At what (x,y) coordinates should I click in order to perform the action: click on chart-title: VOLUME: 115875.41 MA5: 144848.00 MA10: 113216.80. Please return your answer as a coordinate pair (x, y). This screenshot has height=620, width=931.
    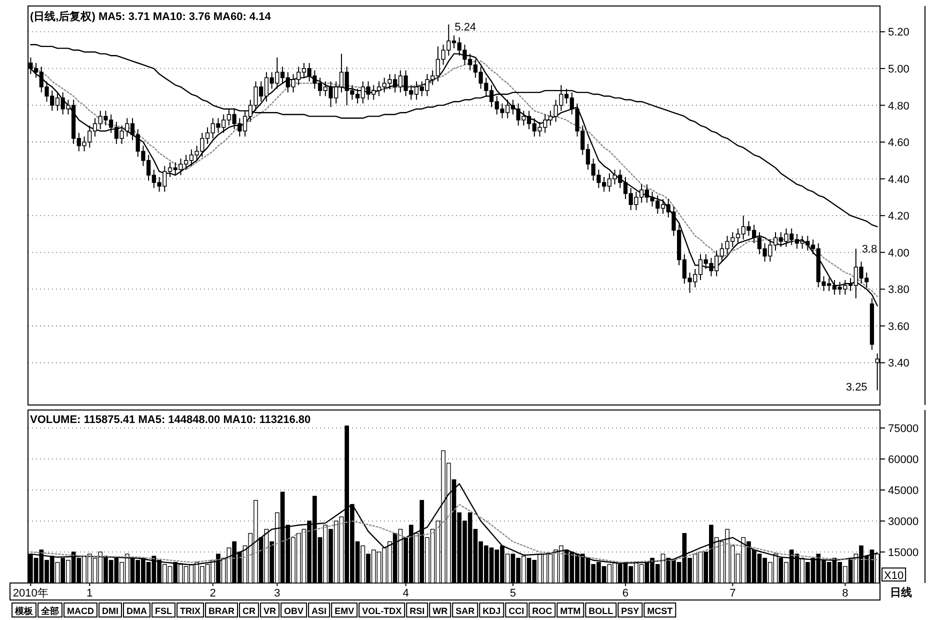
    Looking at the image, I should click on (170, 420).